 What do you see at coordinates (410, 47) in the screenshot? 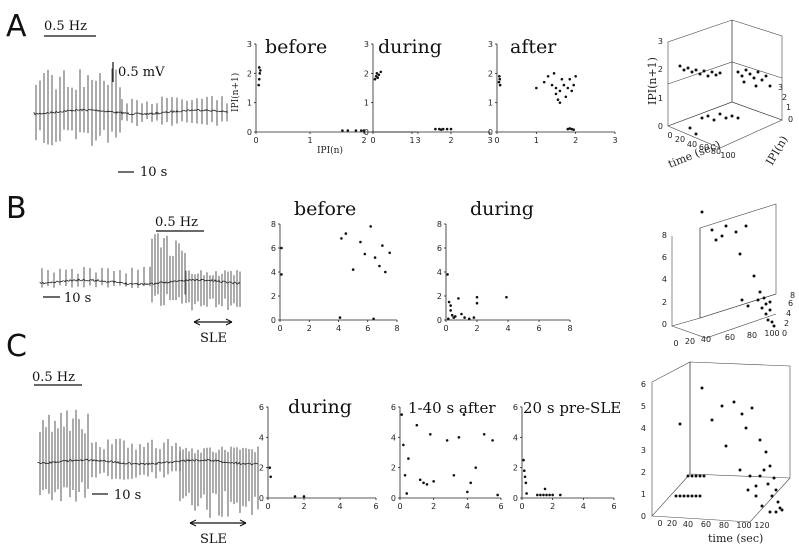
I see `panel-a-during-title: during` at bounding box center [410, 47].